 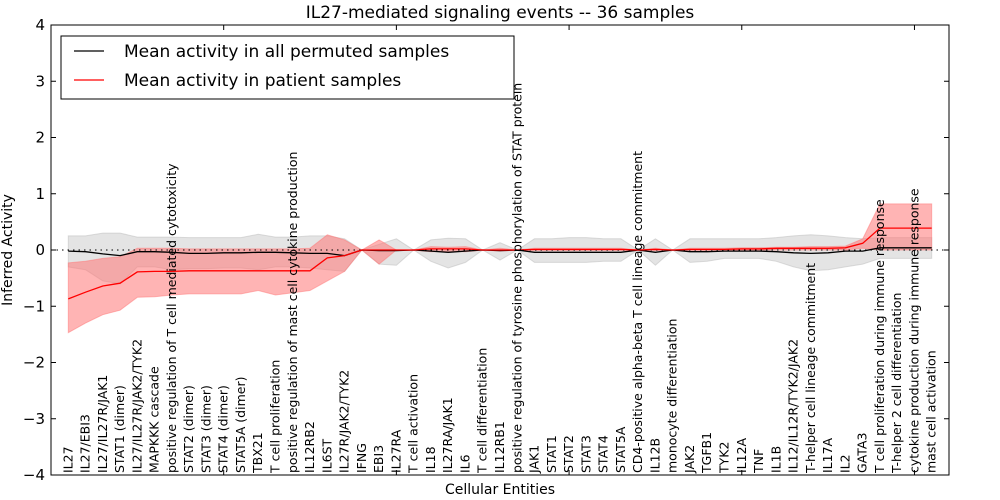 What do you see at coordinates (810, 368) in the screenshot?
I see `x-tick-label: T-helper cell lineage commitment` at bounding box center [810, 368].